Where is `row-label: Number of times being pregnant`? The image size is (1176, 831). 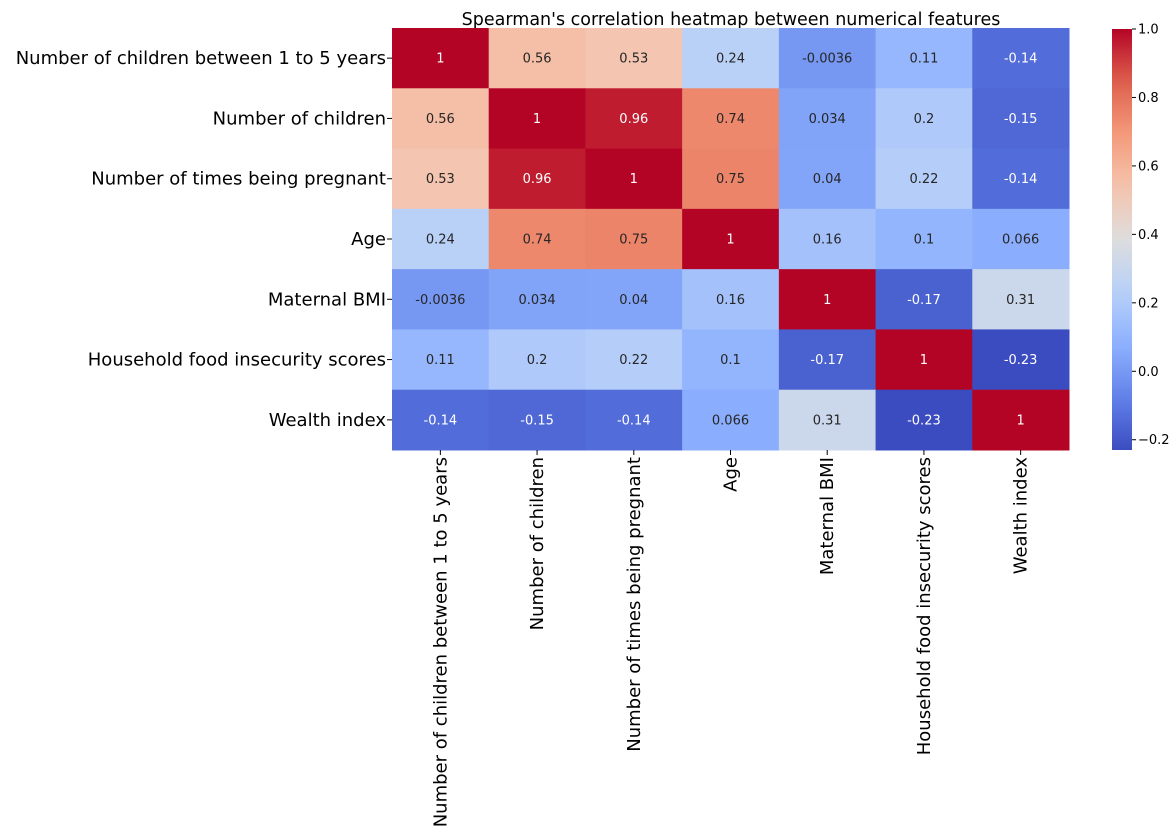
row-label: Number of times being pregnant is located at coordinates (238, 179).